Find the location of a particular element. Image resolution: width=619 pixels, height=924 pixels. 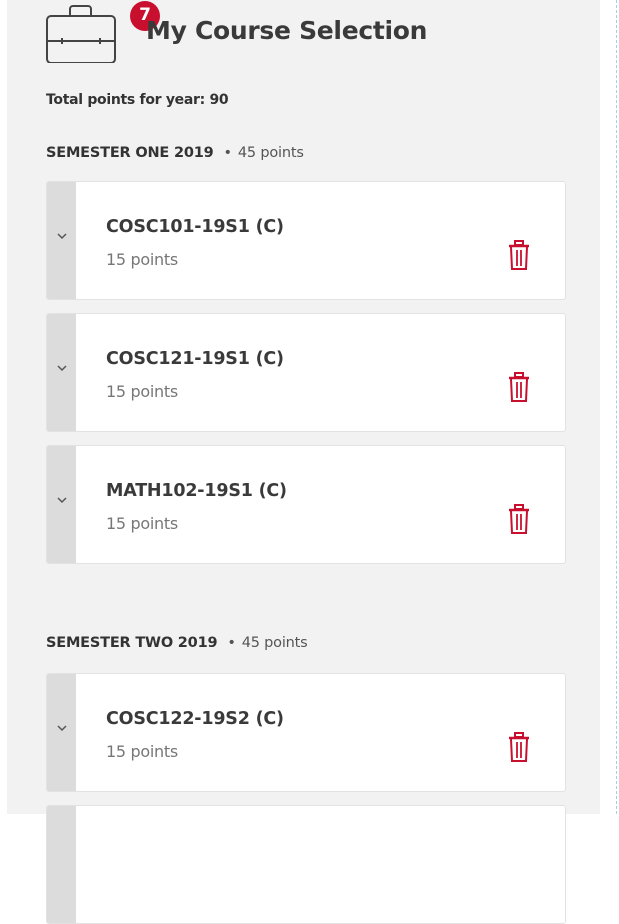

semester-heading: SEMESTER TWO 2019 • 45 points is located at coordinates (177, 643).